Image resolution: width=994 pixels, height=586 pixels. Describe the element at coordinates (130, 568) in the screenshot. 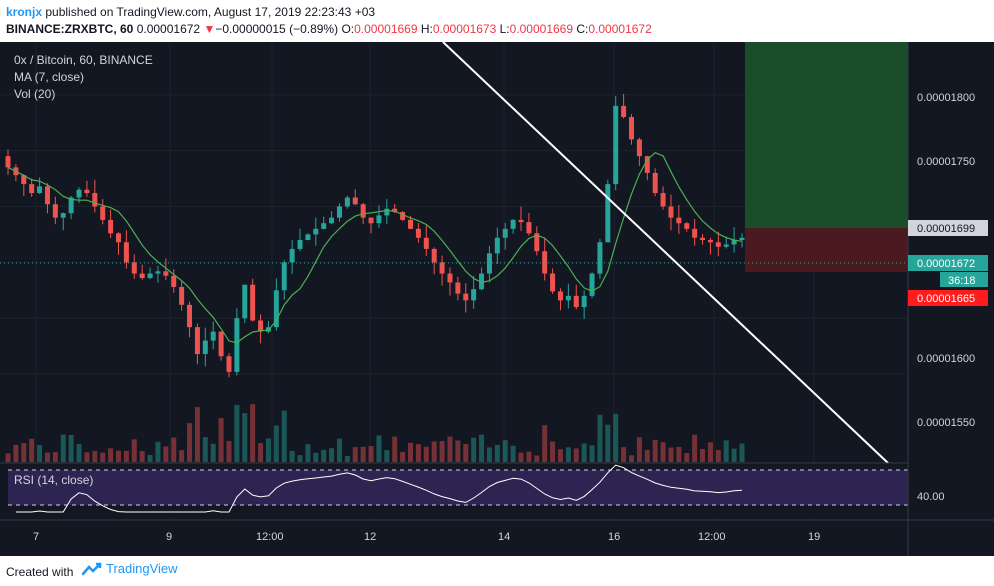

I see `tradingview-logo: TradingView` at that location.